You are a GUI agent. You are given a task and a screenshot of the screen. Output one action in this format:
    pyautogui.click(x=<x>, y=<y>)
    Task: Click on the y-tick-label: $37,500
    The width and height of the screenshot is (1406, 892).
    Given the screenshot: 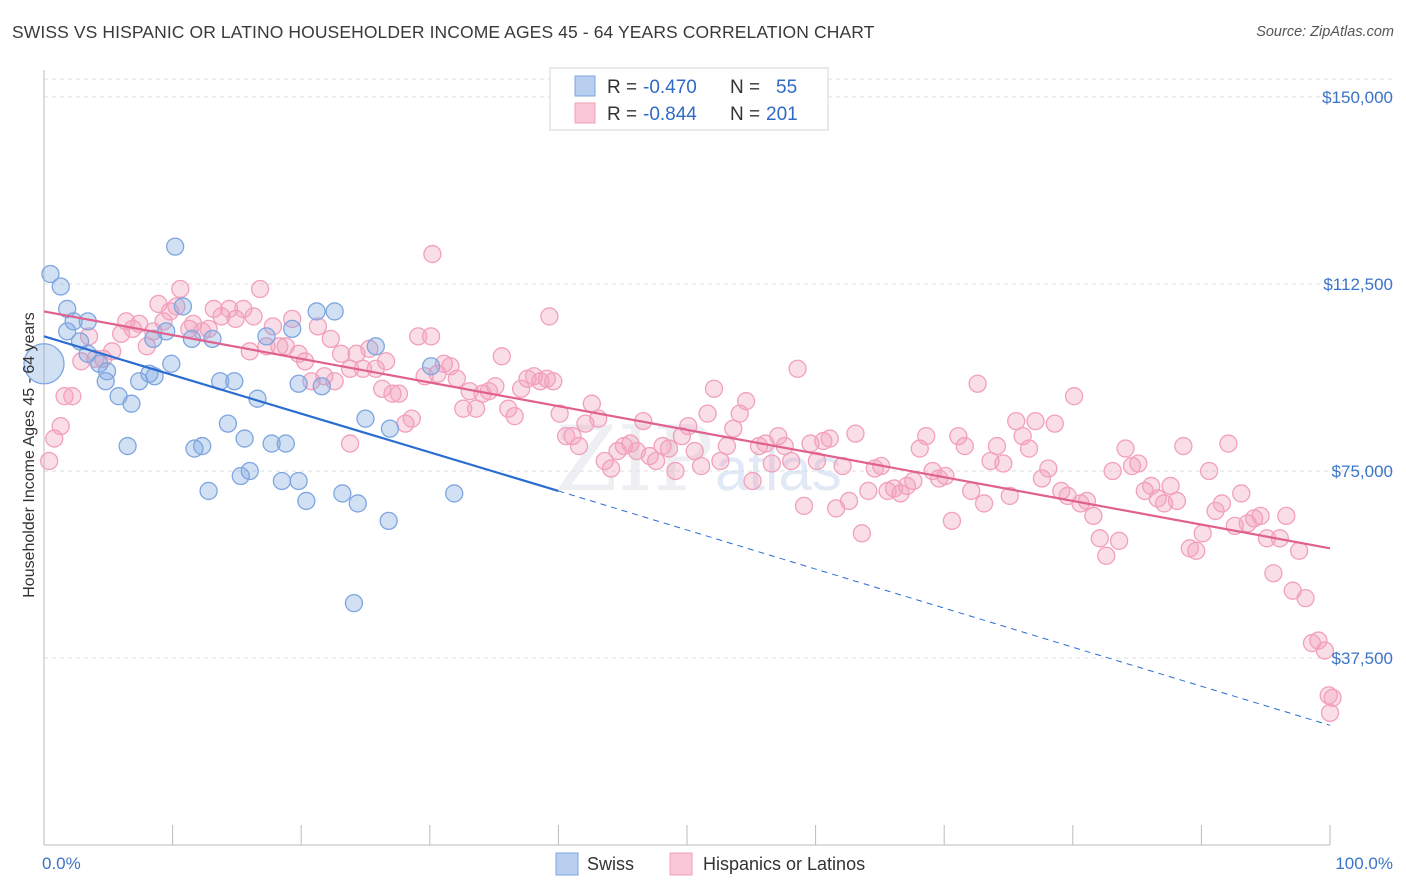 What is the action you would take?
    pyautogui.click(x=1362, y=658)
    